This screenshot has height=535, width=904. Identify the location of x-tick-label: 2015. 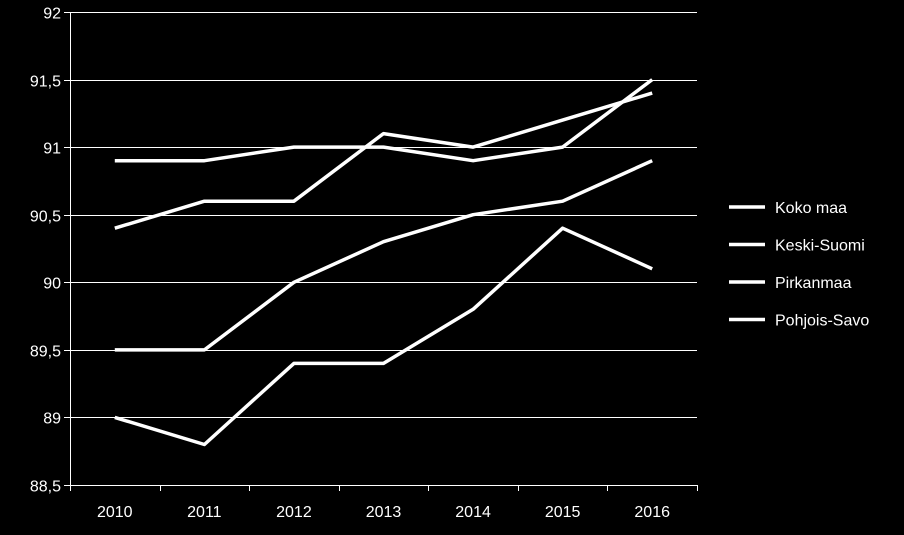
(563, 512).